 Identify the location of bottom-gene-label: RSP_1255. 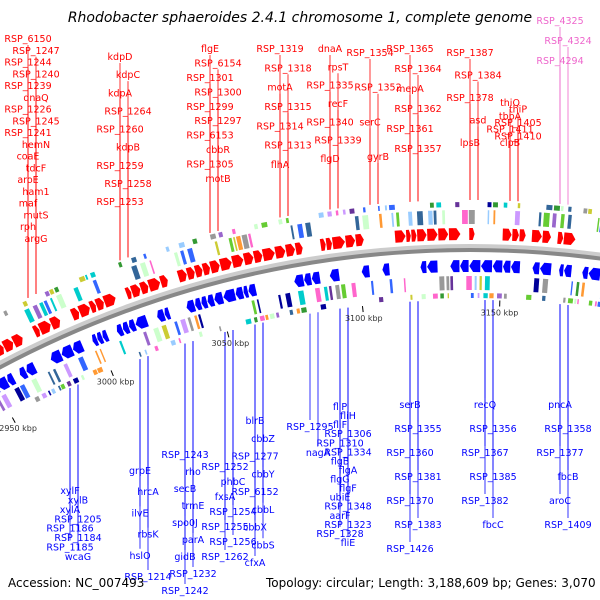
(224, 527).